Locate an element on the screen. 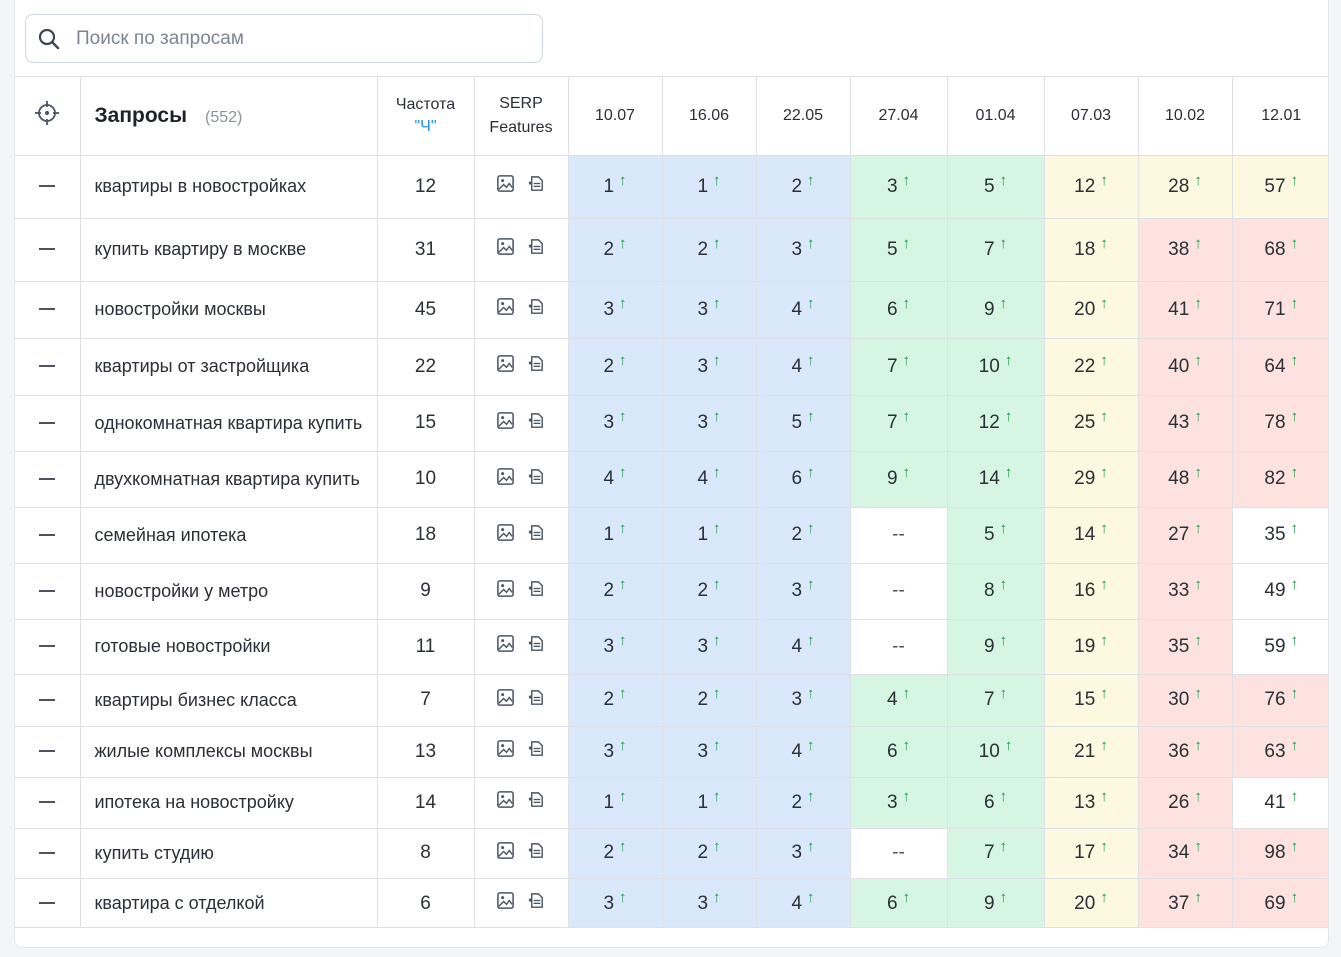 Image resolution: width=1341 pixels, height=957 pixels. position-cell: 18 ↑ is located at coordinates (1091, 250).